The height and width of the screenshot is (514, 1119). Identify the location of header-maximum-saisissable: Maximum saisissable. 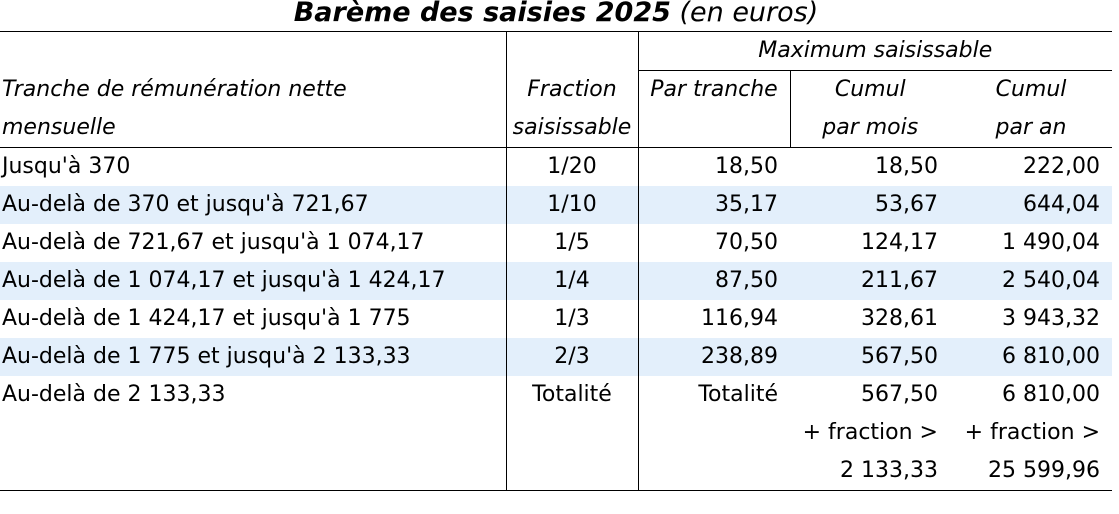
(875, 51).